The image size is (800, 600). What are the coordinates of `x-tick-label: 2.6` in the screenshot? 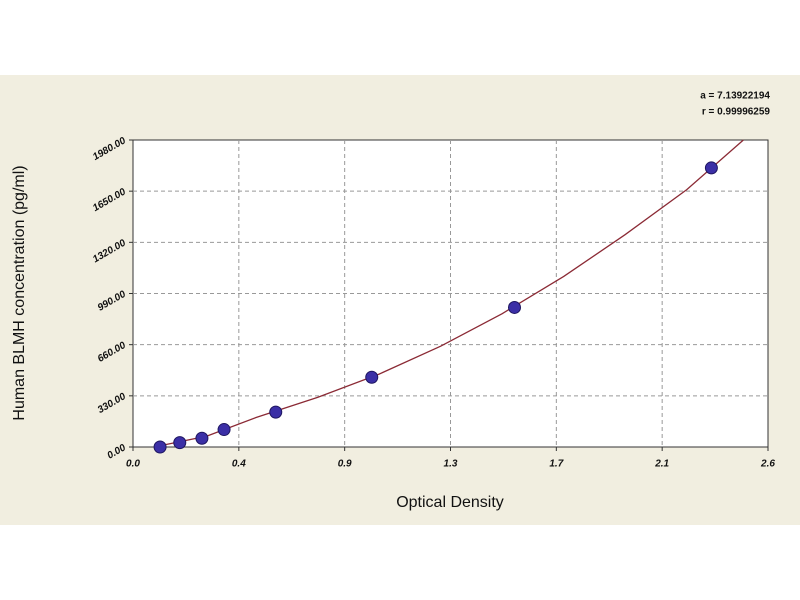 It's located at (767, 464).